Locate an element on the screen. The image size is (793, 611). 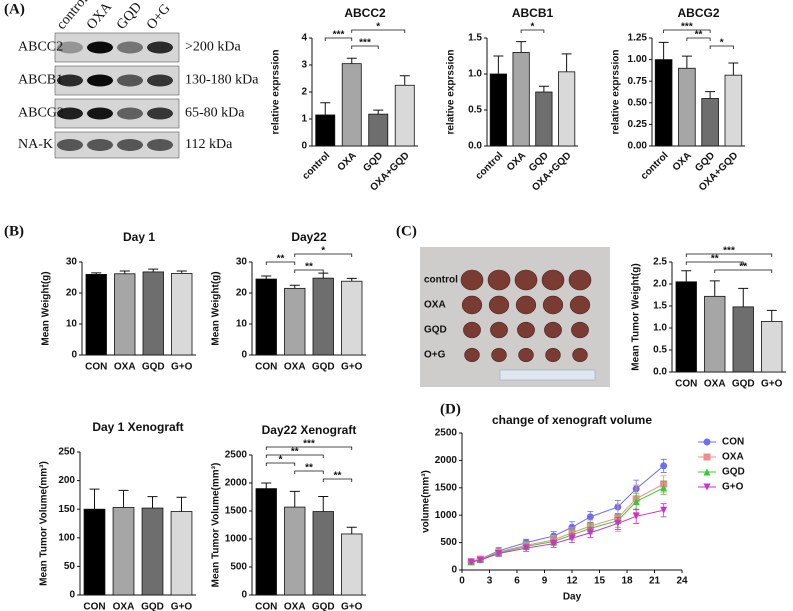
y-tick-label: 1.00 is located at coordinates (638, 59).